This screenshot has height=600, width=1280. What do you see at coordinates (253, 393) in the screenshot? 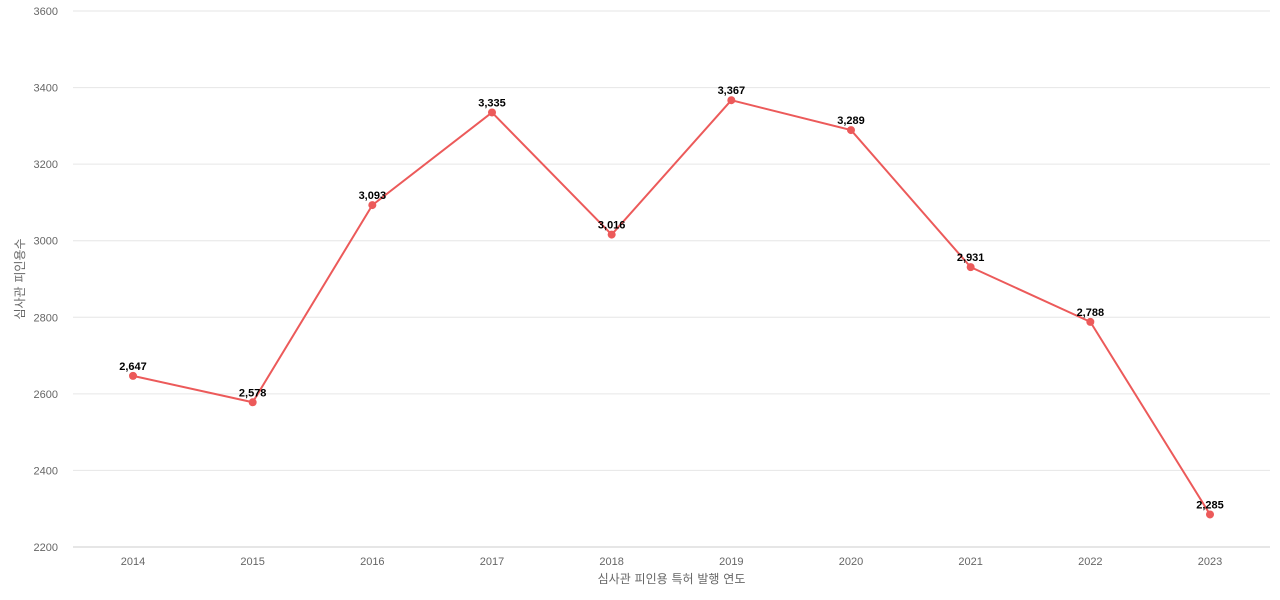
I see `data-label: 2,578` at bounding box center [253, 393].